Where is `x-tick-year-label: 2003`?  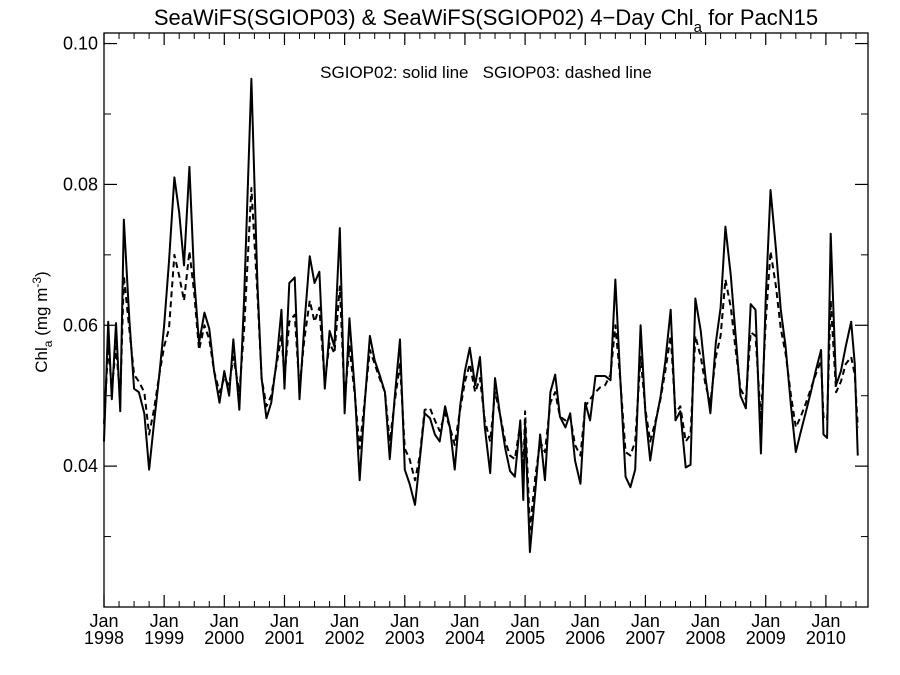
x-tick-year-label: 2003 is located at coordinates (405, 638).